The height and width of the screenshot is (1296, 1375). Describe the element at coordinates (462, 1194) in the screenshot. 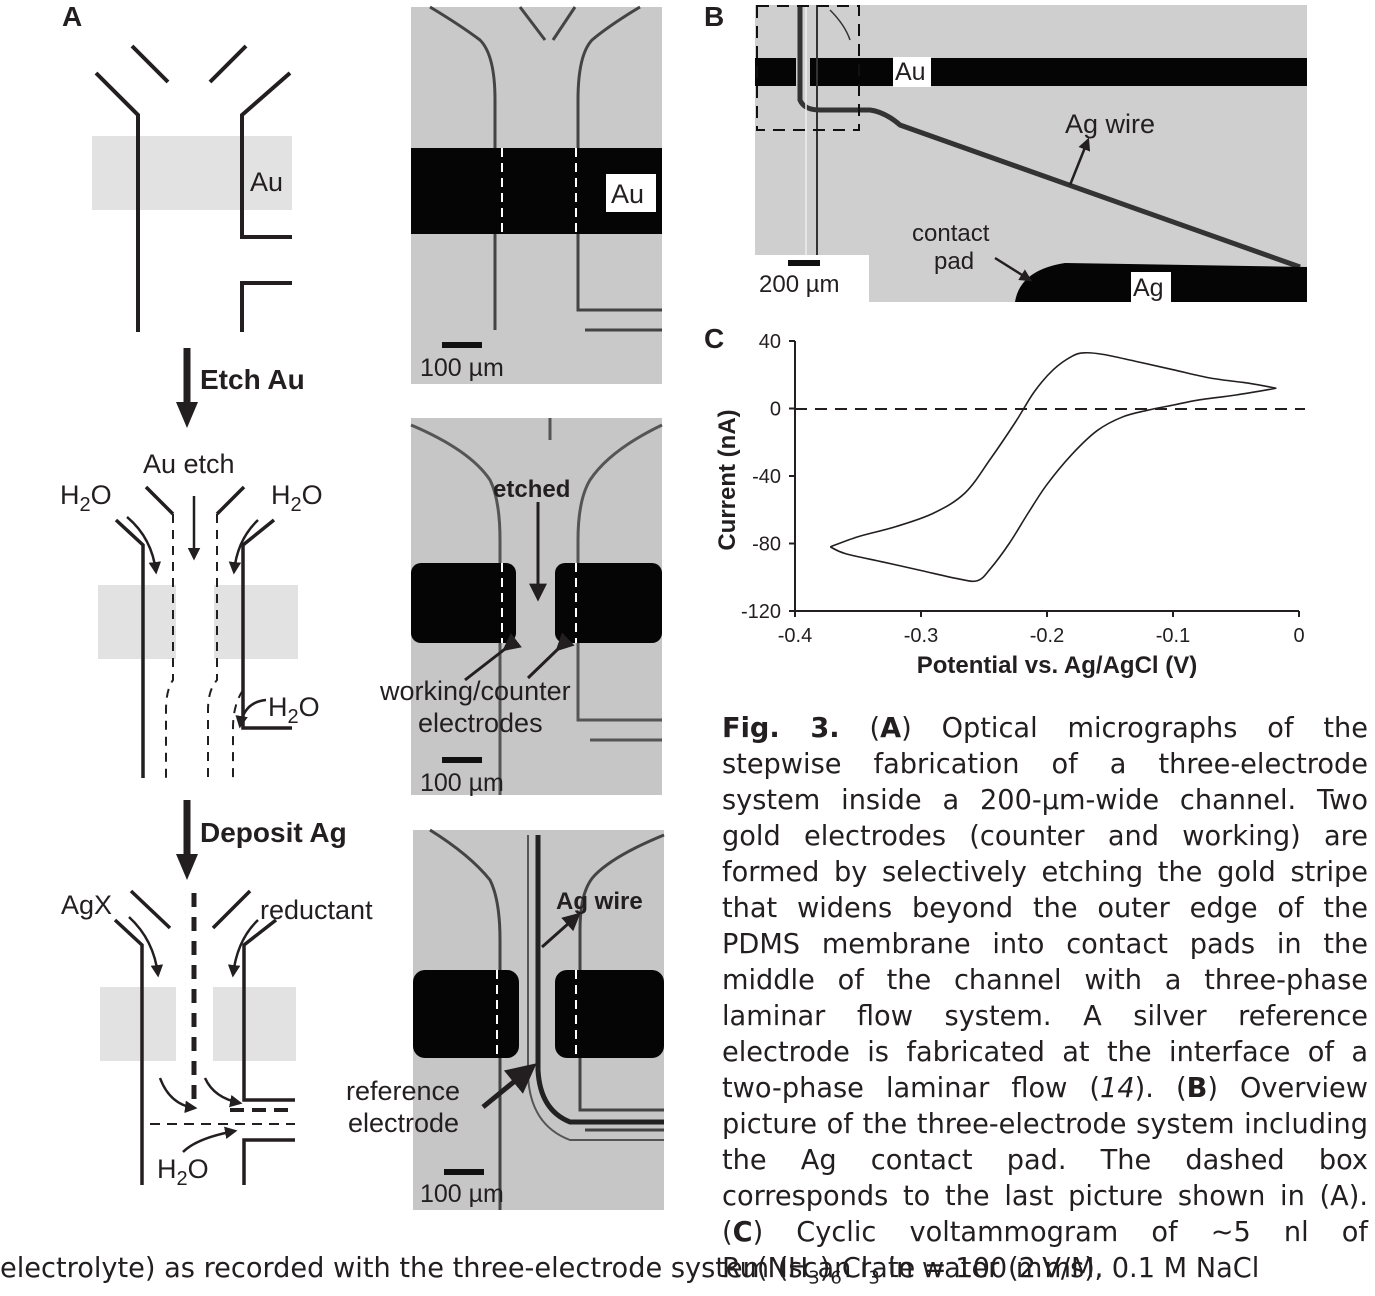

I see `micrograph-3-scalebar-label: 100 µm` at that location.